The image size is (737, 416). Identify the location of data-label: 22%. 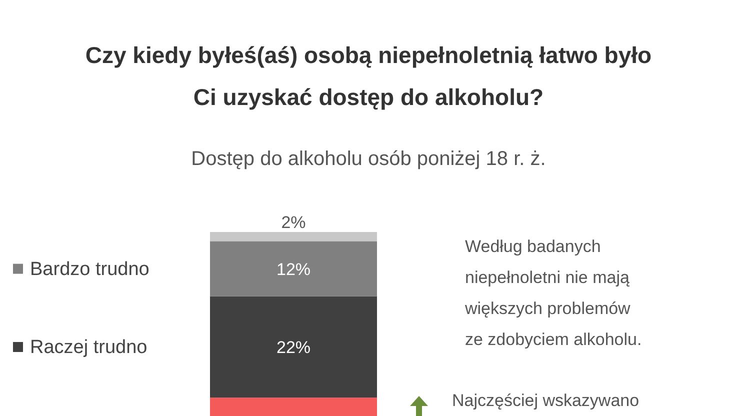
(293, 347).